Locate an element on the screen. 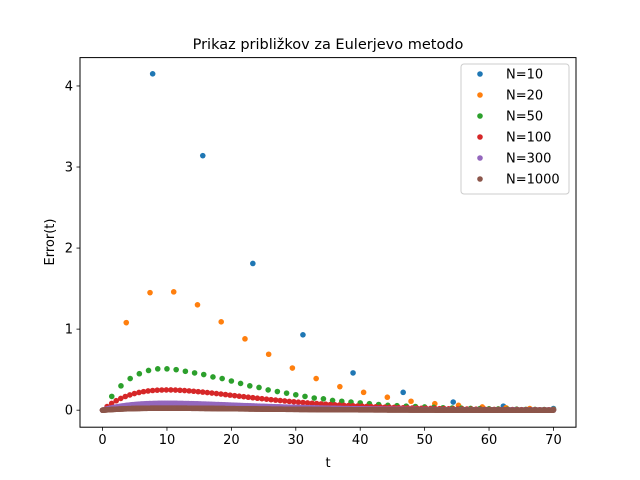 Image resolution: width=640 pixels, height=480 pixels. y-tick-label: 0 is located at coordinates (69, 411).